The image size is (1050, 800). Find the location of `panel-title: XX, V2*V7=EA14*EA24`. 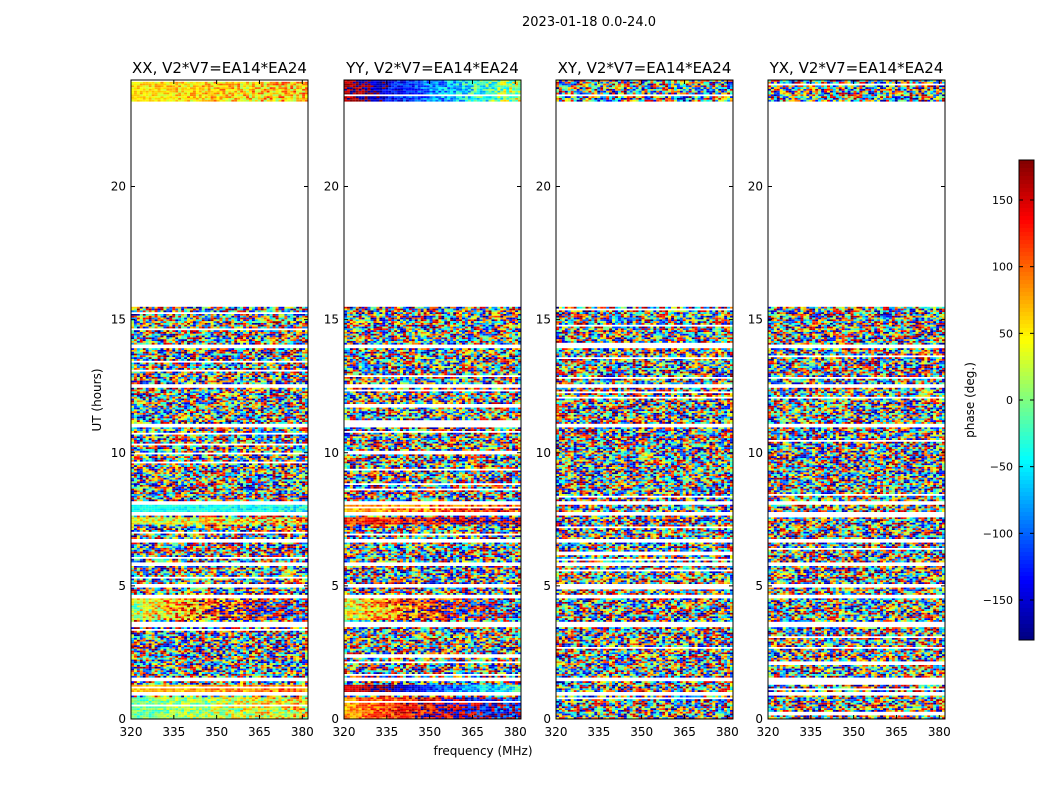

panel-title: XX, V2*V7=EA14*EA24 is located at coordinates (219, 68).